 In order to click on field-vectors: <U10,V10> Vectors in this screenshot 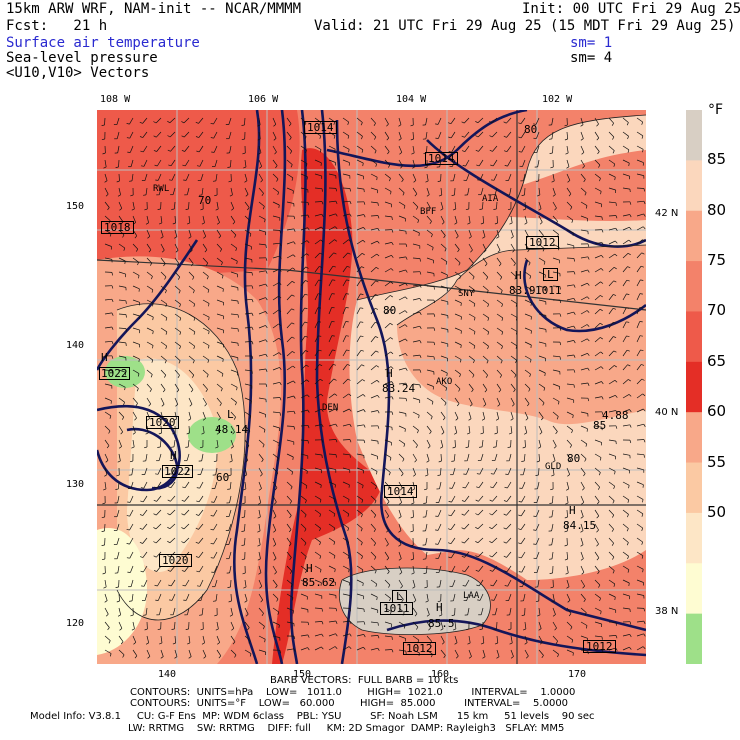, I will do `click(78, 73)`.